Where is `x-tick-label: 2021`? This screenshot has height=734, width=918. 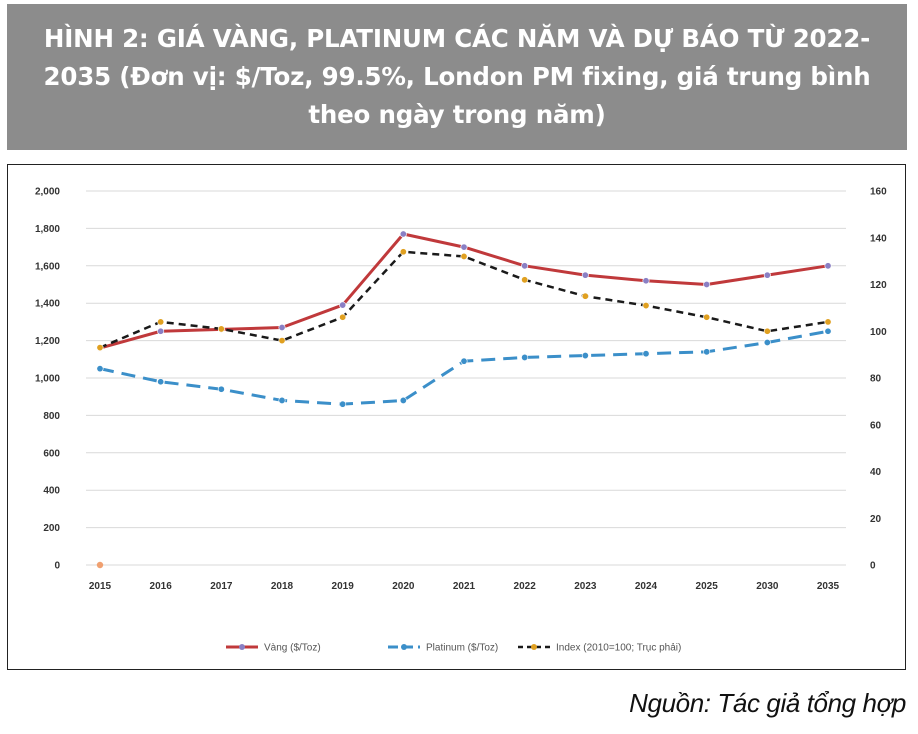
x-tick-label: 2021 is located at coordinates (464, 586).